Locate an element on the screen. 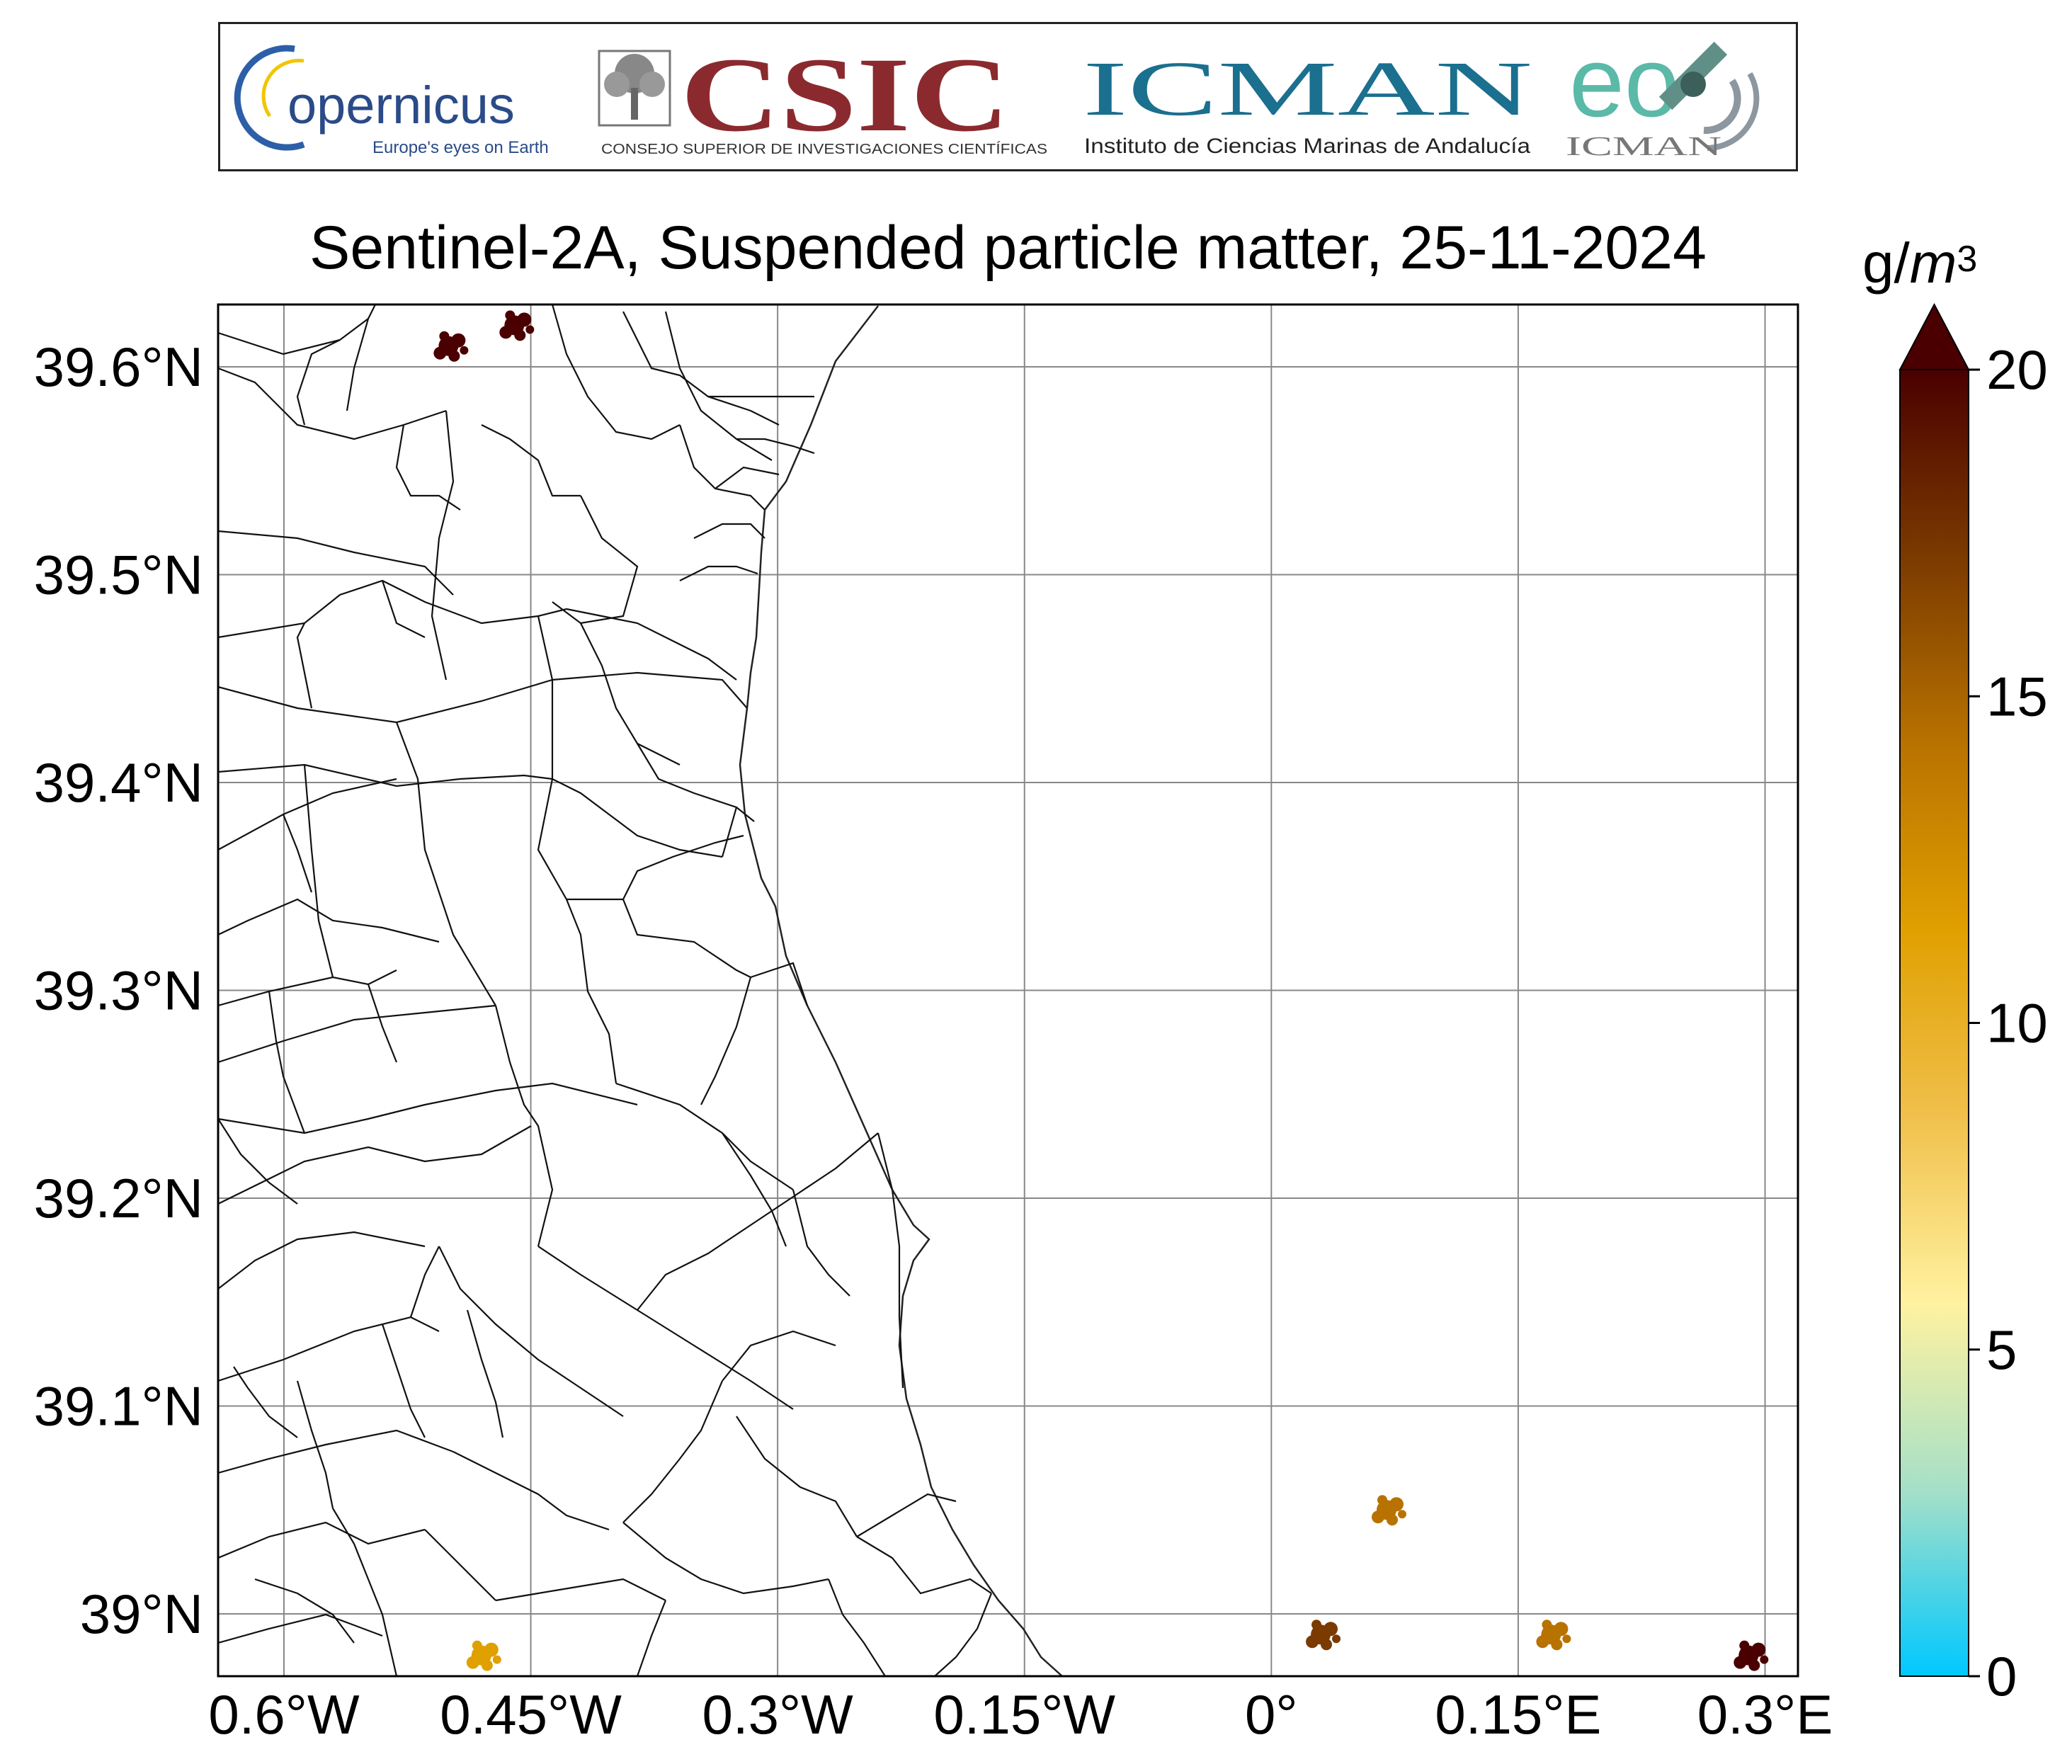 The height and width of the screenshot is (1764, 2072). colorbar-extend-arrow is located at coordinates (1934, 336).